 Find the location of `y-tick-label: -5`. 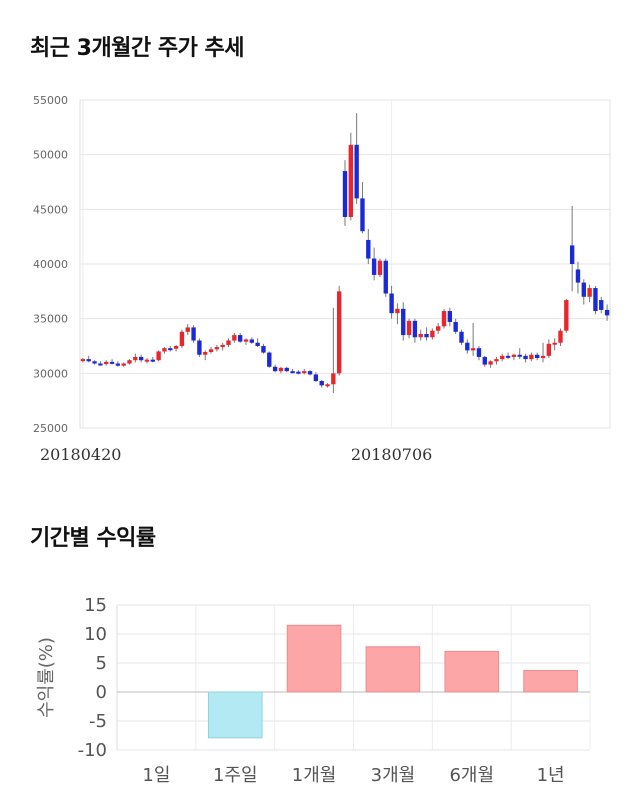

y-tick-label: -5 is located at coordinates (98, 721).